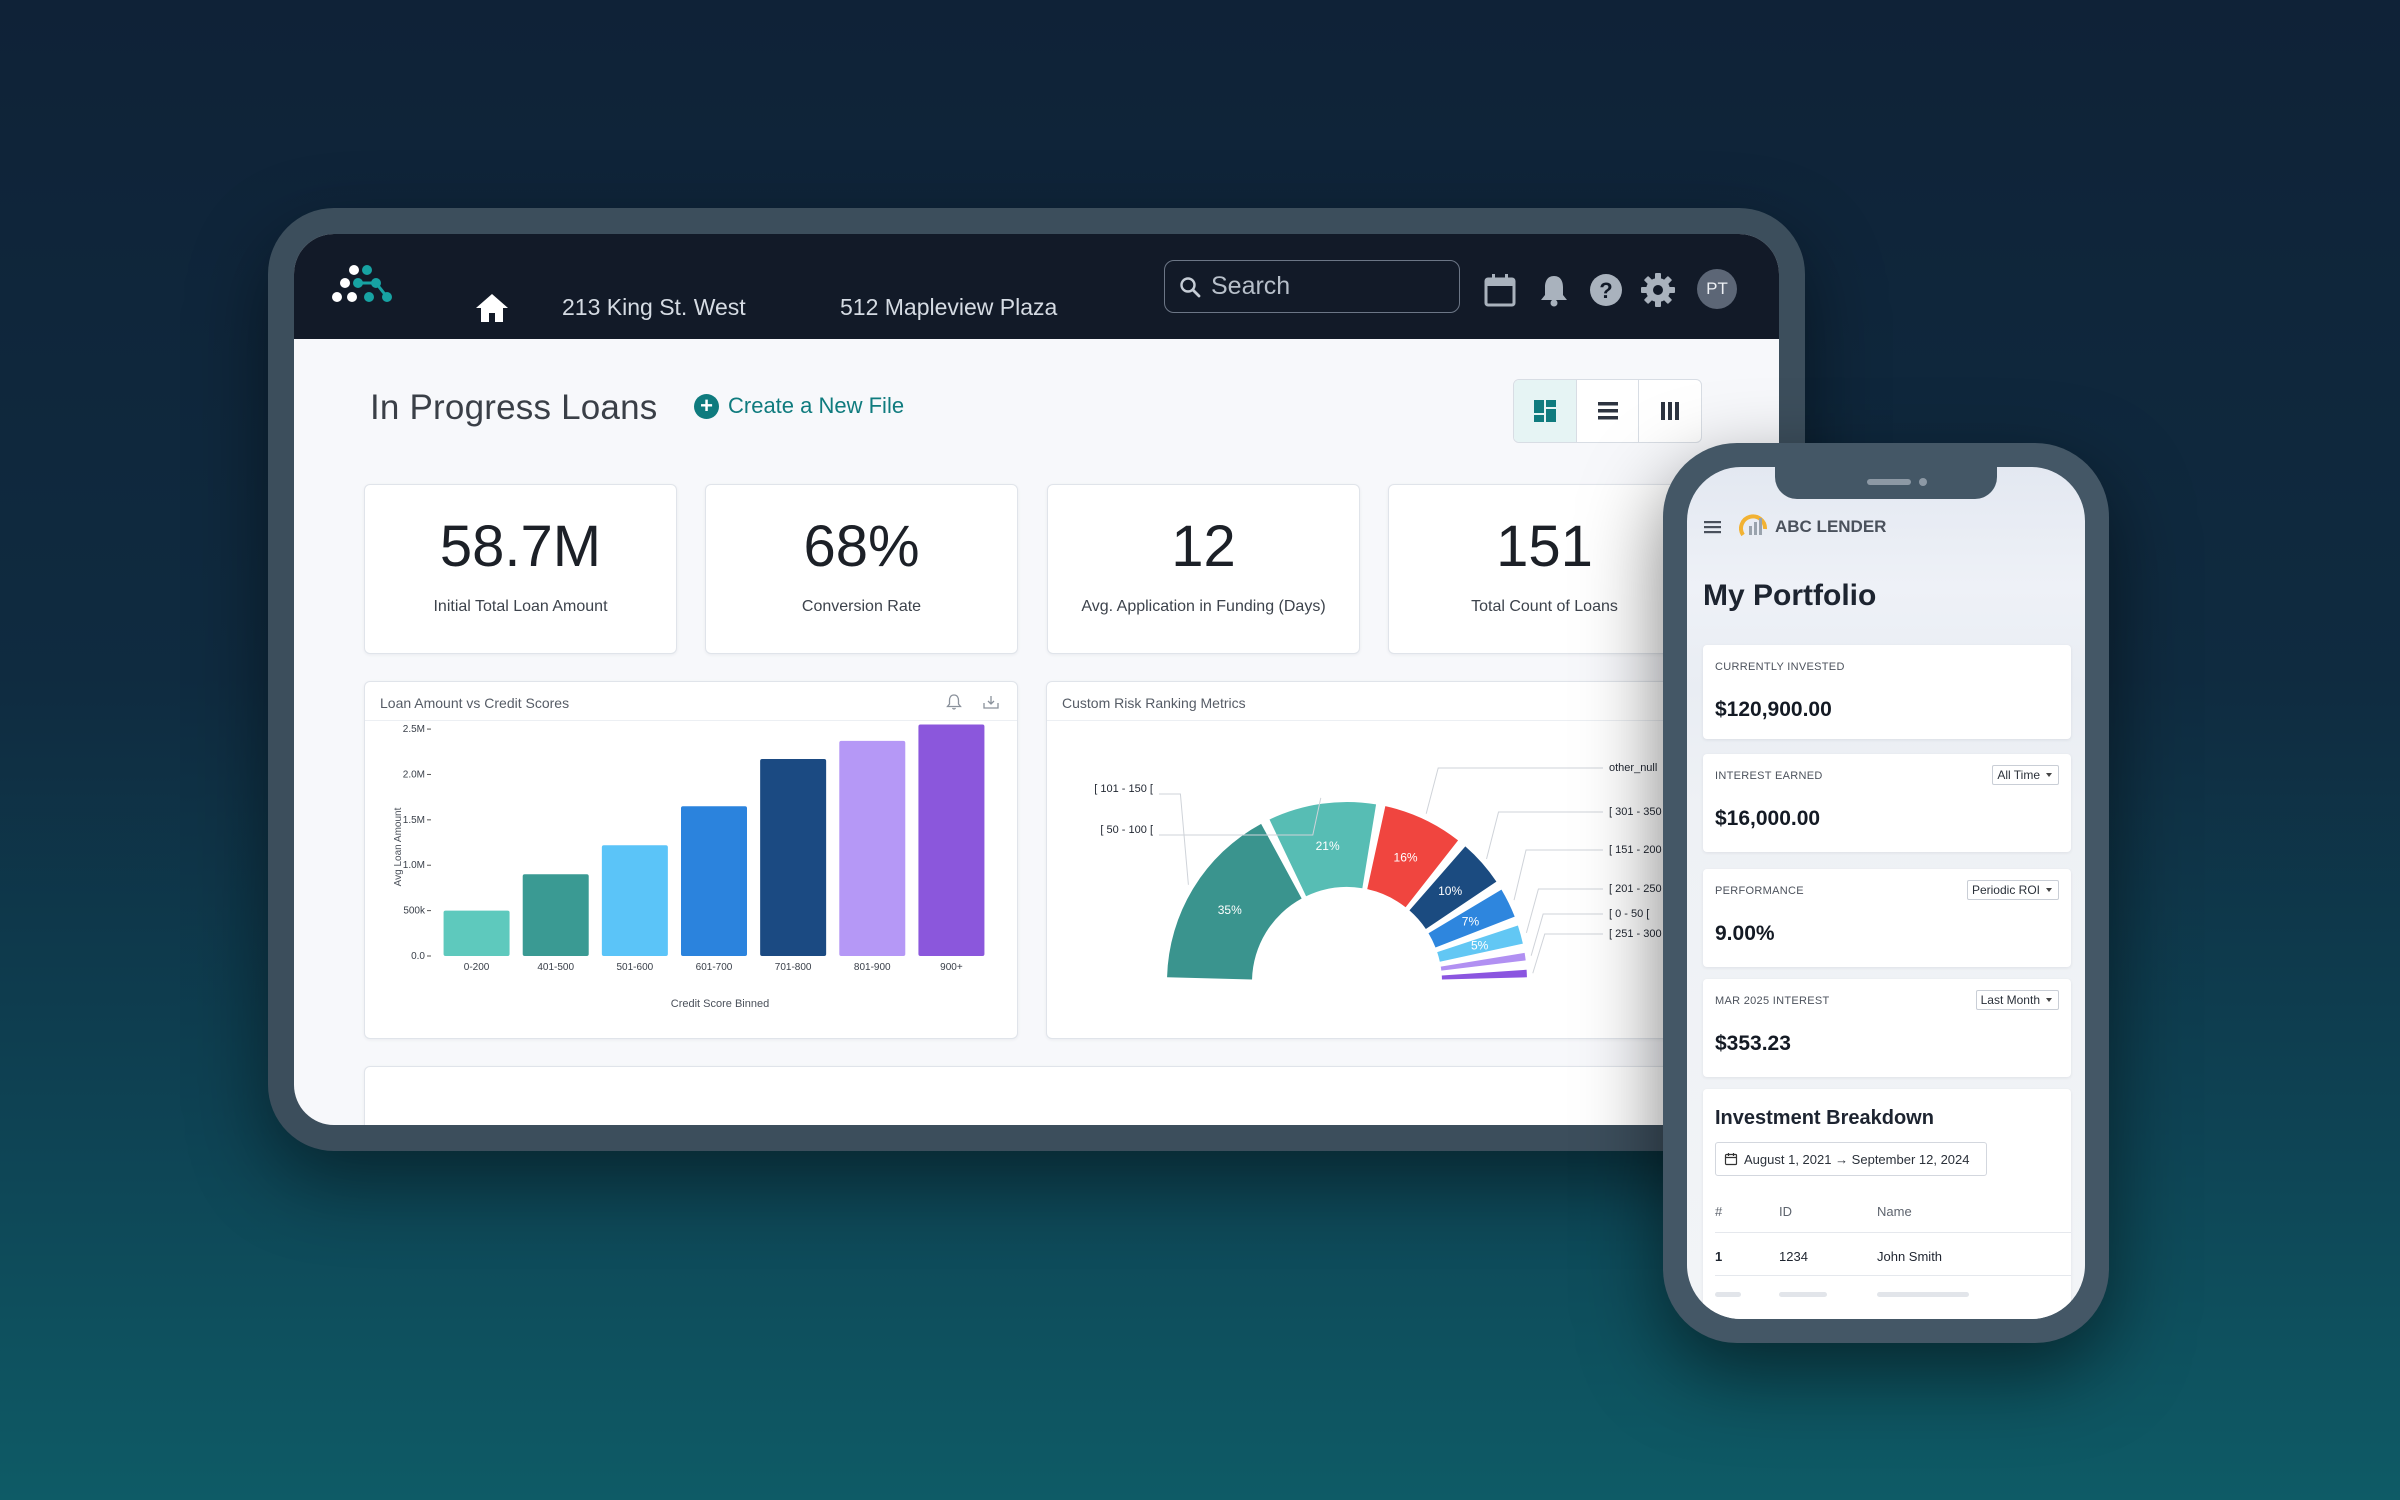  I want to click on user-avatar: PT, so click(1717, 289).